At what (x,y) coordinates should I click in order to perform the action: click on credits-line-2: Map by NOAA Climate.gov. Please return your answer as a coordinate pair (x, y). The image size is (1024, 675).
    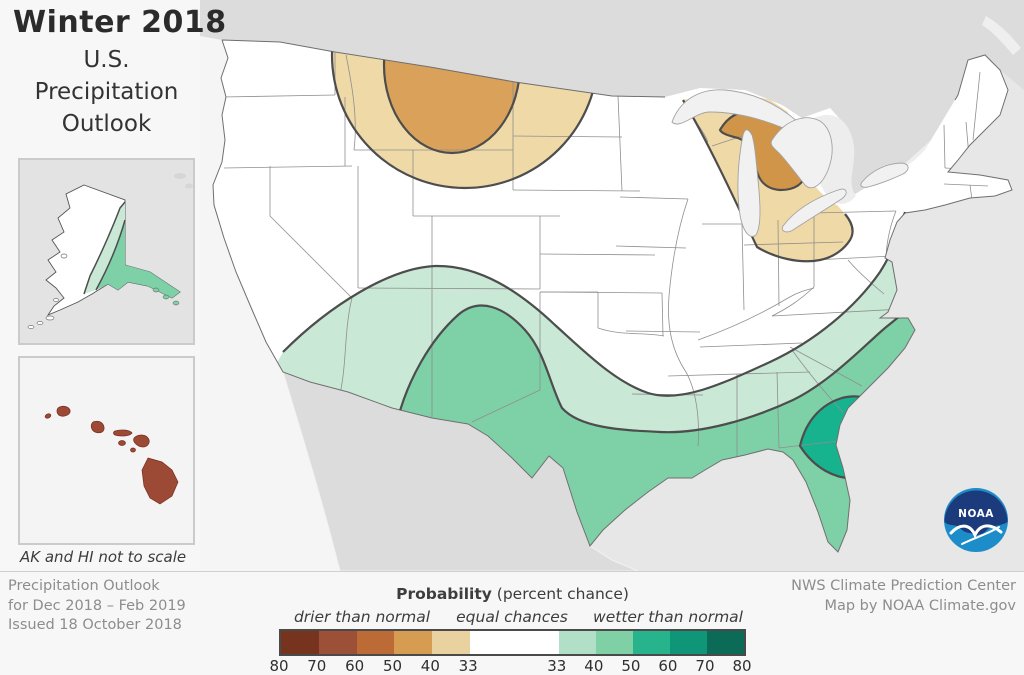
    Looking at the image, I should click on (920, 605).